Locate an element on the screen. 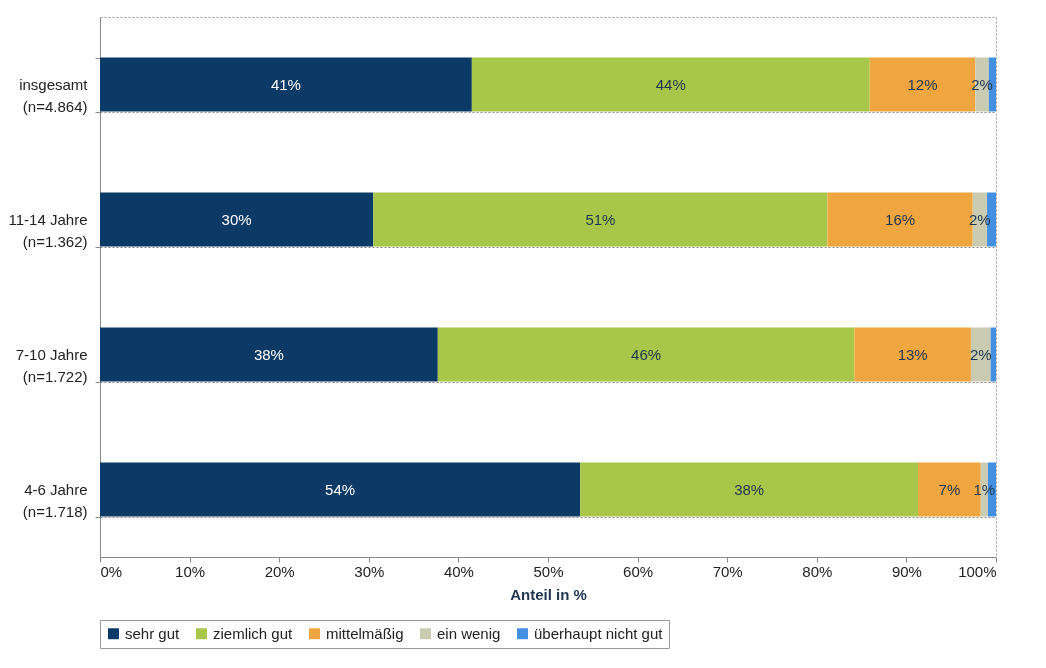 The width and height of the screenshot is (1046, 668). data-label: 46% is located at coordinates (646, 354).